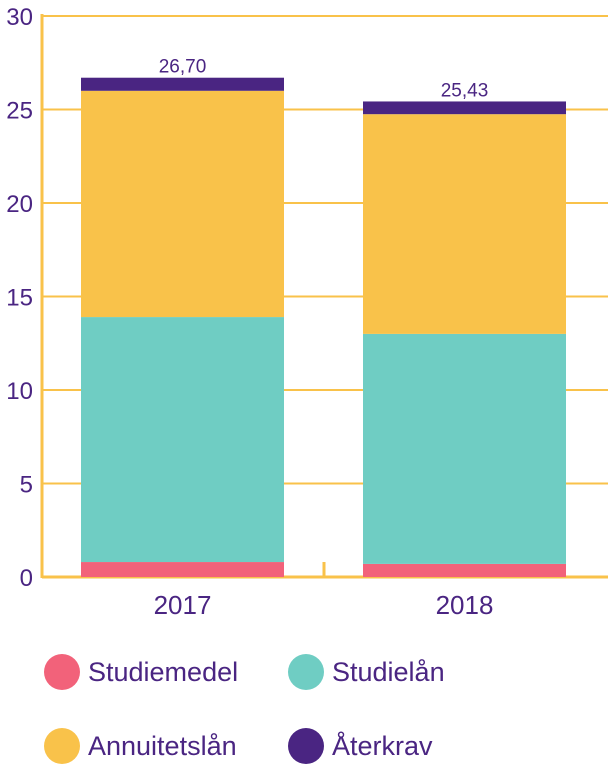  I want to click on y-axis-ticks: 0 5 10 15 20 25 30, so click(19, 298).